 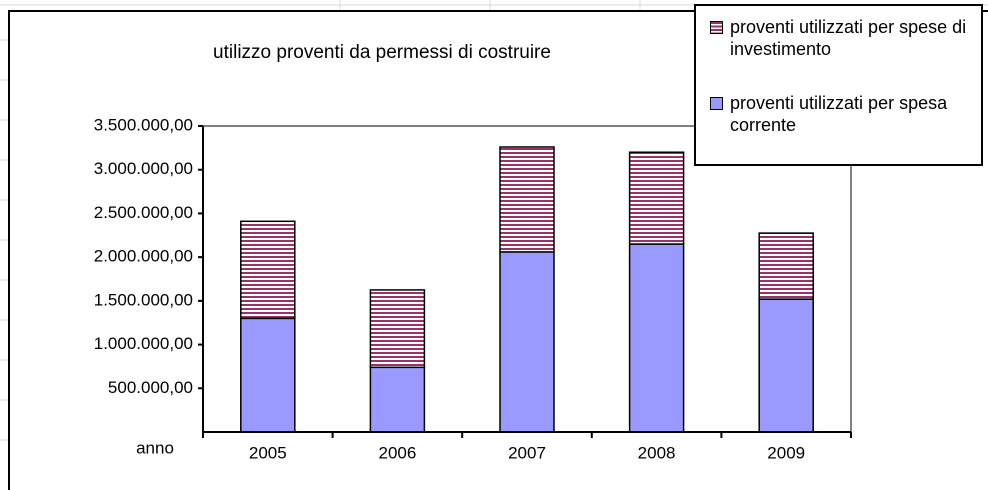 I want to click on x-tick-label: 2006, so click(x=397, y=452).